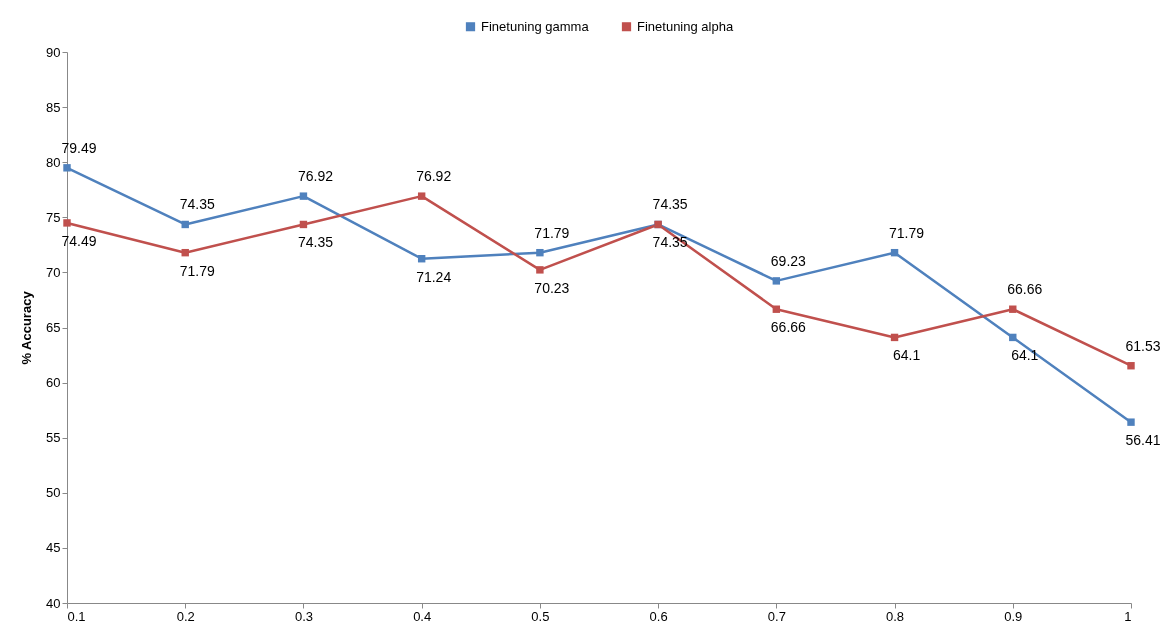 This screenshot has width=1162, height=637. What do you see at coordinates (53, 107) in the screenshot?
I see `y-tick-label: 85` at bounding box center [53, 107].